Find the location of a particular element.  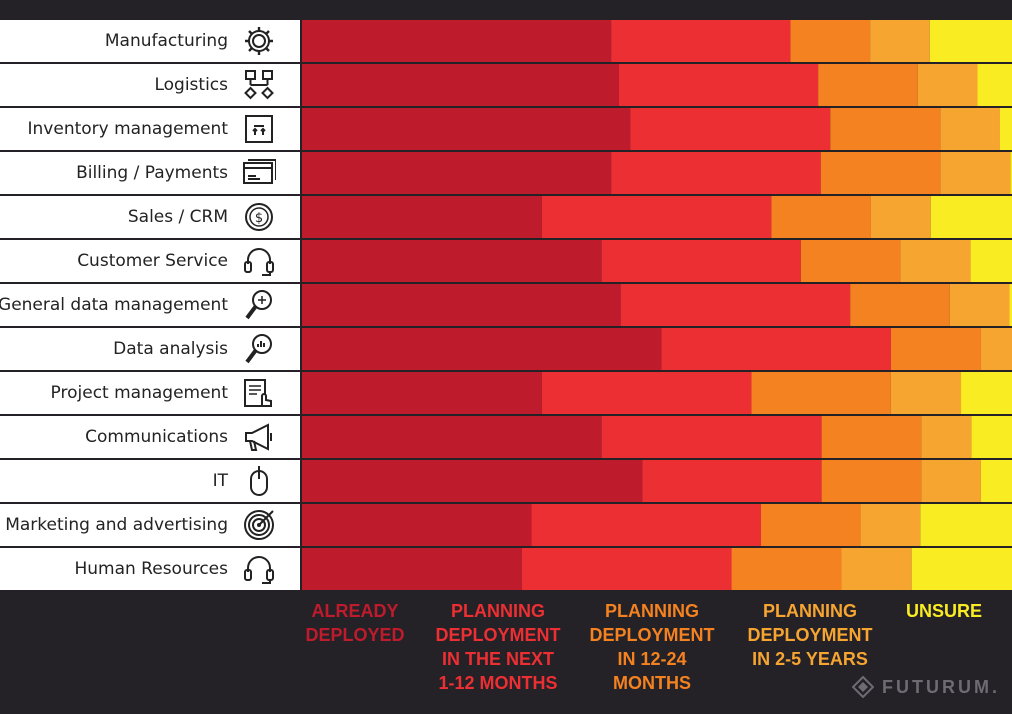

category-label: General data management is located at coordinates (114, 305).